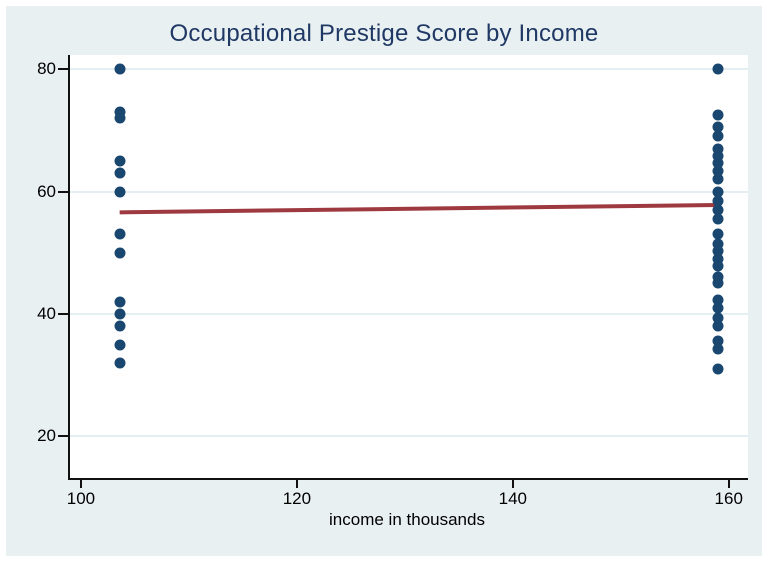  I want to click on x-axis-title: income in thousands, so click(407, 519).